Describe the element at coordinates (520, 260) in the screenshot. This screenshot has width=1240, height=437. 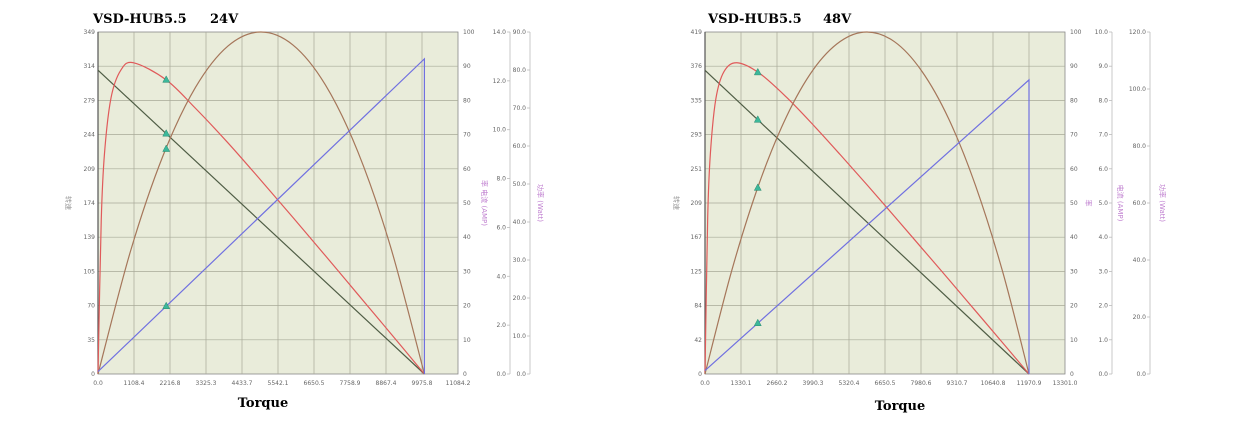
I see `power-tick-label: 30.0` at that location.